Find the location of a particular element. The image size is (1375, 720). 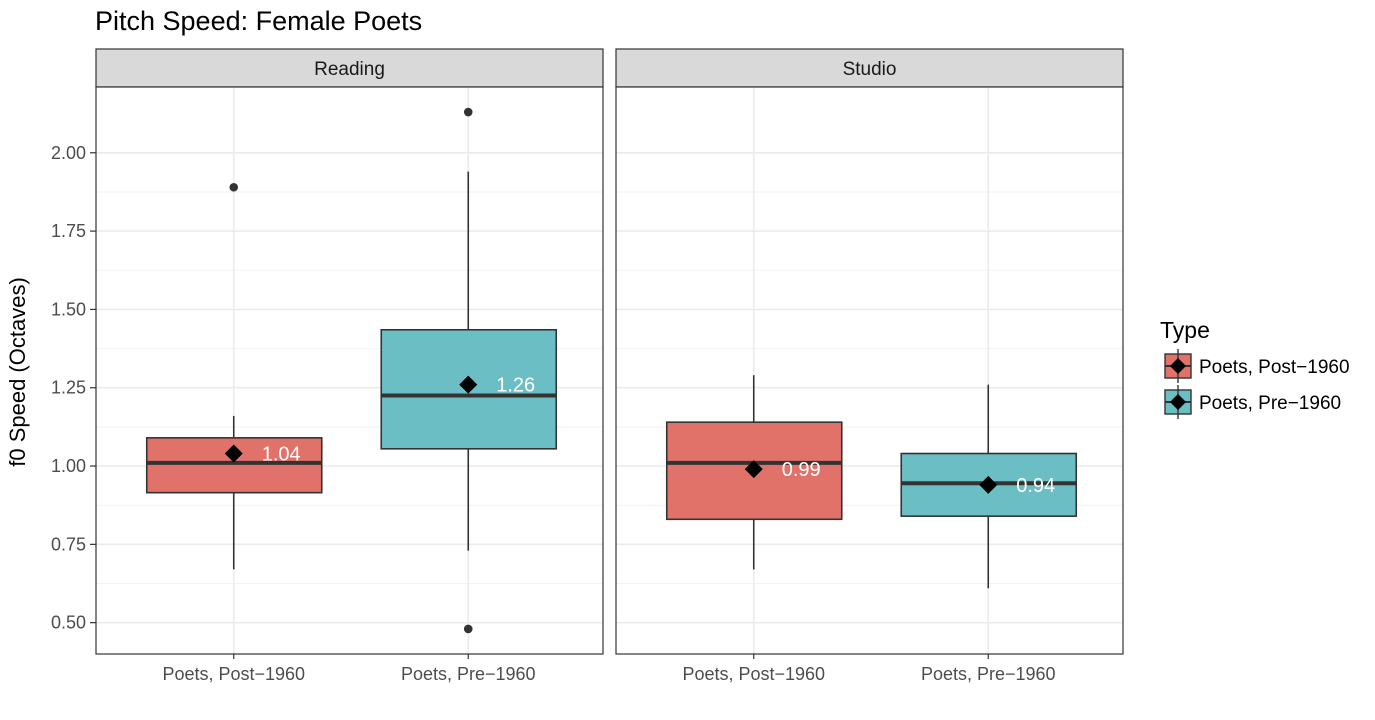

mean-value-label: 0.94 is located at coordinates (1035, 486).